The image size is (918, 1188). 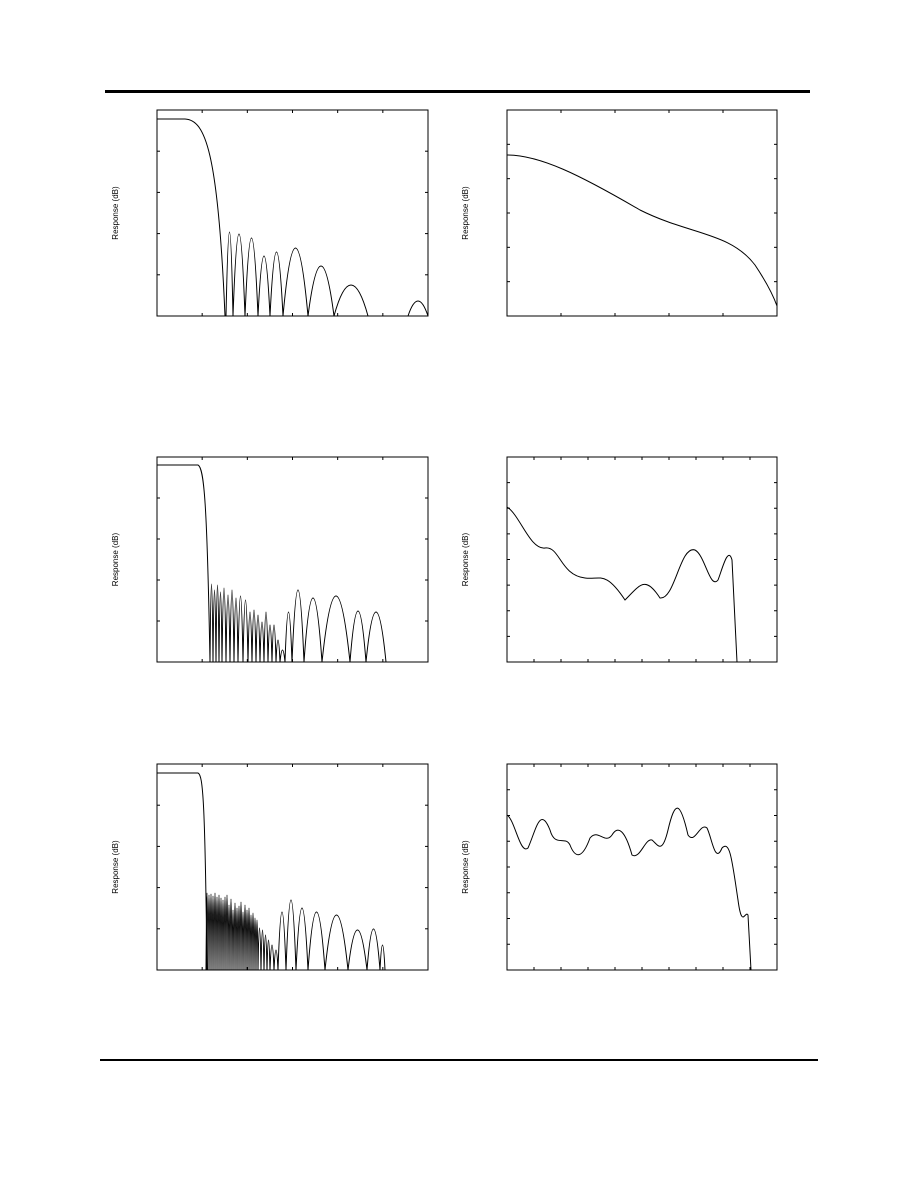 I want to click on header-rule, so click(x=457, y=91).